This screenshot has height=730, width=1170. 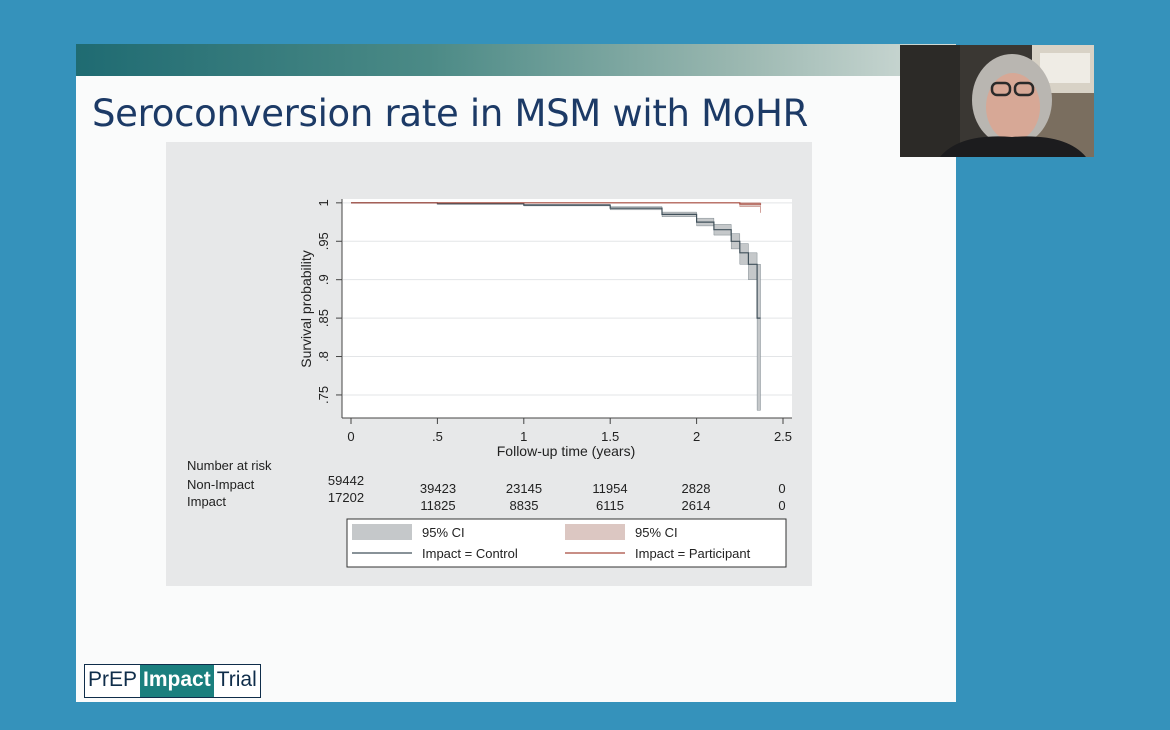 I want to click on slide-title: Seroconversion rate in MSM with MoHR, so click(x=450, y=113).